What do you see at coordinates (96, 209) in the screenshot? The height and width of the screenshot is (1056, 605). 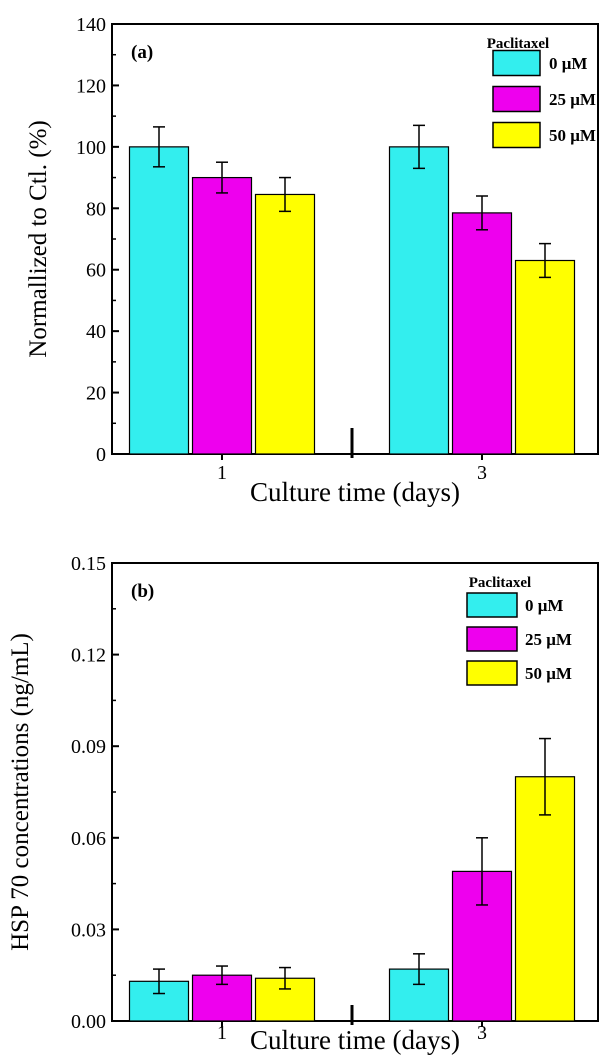 I see `y-tick-label: 80` at bounding box center [96, 209].